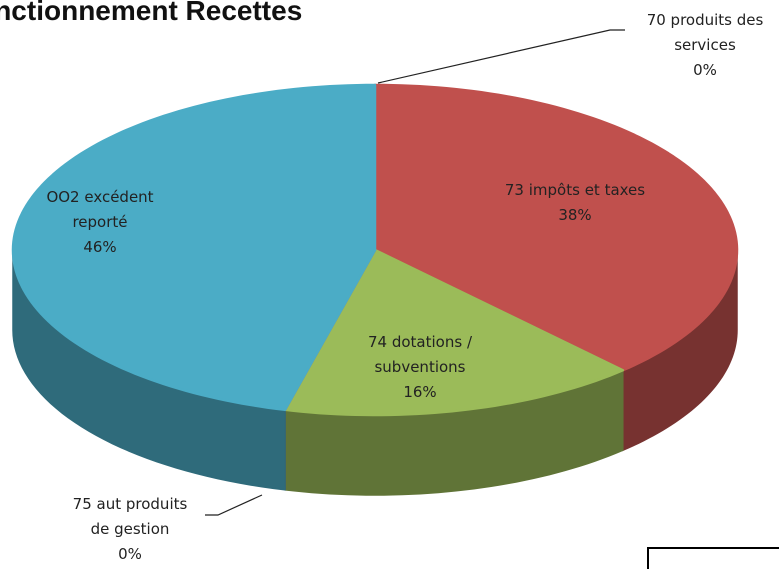 This screenshot has width=779, height=569. Describe the element at coordinates (420, 367) in the screenshot. I see `data-label: 74 dotations / subventions 16%` at that location.